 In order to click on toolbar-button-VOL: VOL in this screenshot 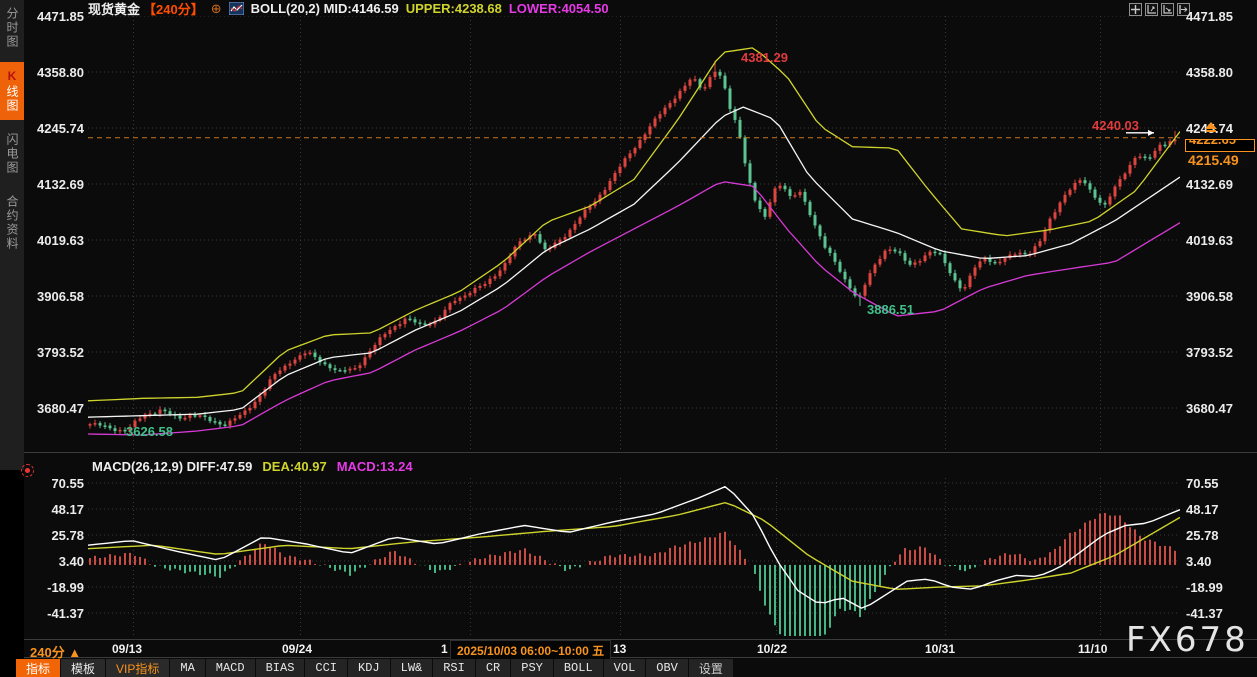, I will do `click(625, 668)`.